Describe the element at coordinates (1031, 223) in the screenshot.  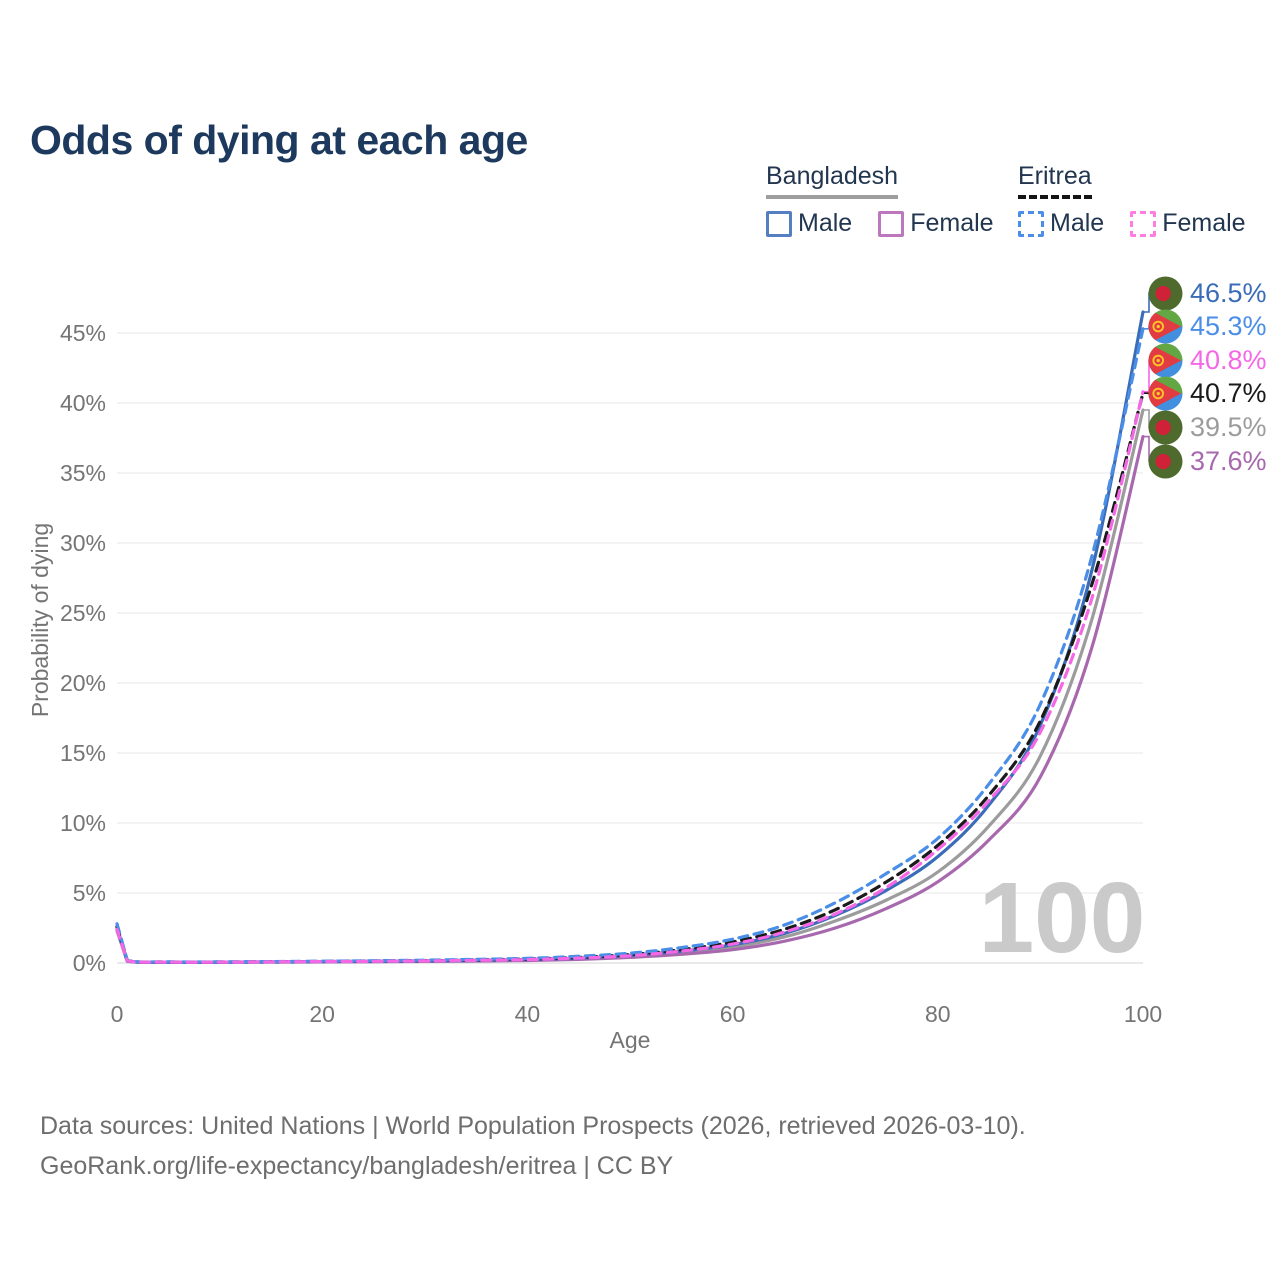
I see `eritrea-male-swatch-icon` at that location.